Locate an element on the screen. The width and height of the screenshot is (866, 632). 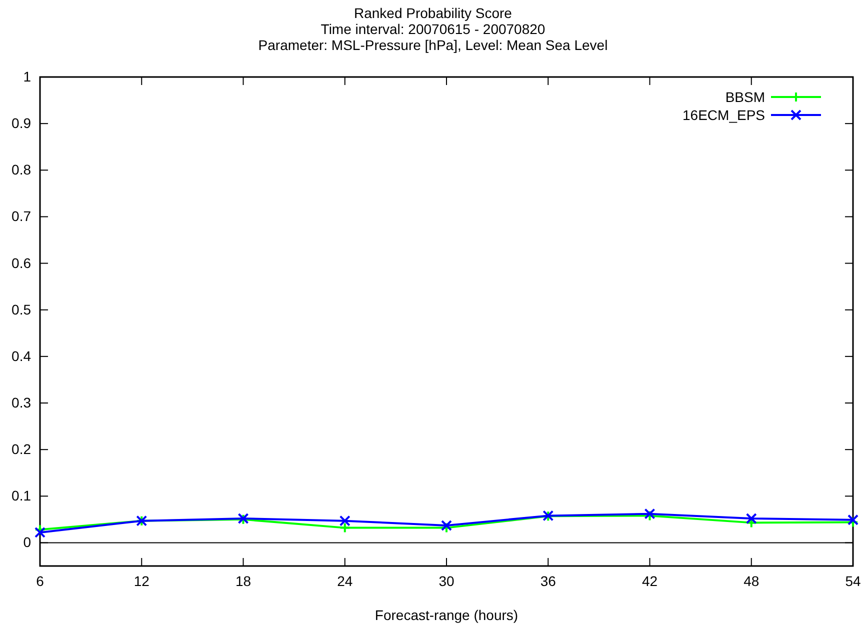
x-tick-label: 54 is located at coordinates (853, 580).